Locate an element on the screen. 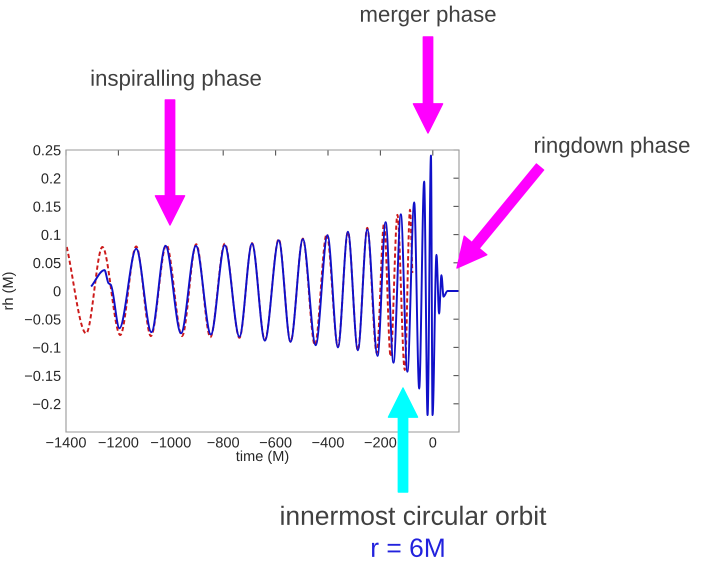 Image resolution: width=701 pixels, height=563 pixels. x-tick-label: −600 is located at coordinates (276, 442).